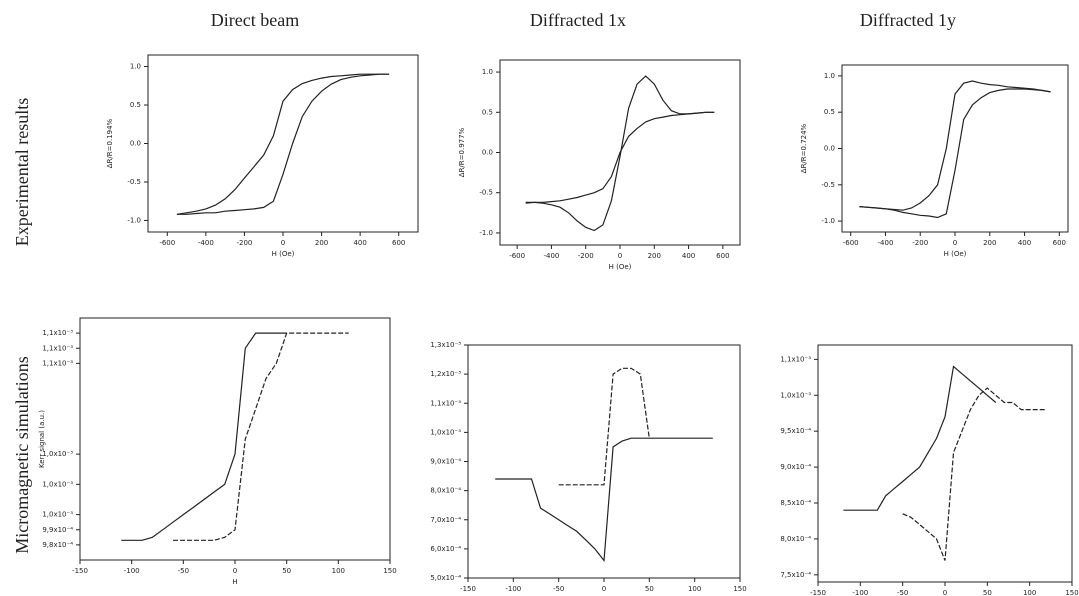 This screenshot has width=1079, height=596. What do you see at coordinates (57, 545) in the screenshot?
I see `y-tick-label: 9,8x10⁻⁴` at bounding box center [57, 545].